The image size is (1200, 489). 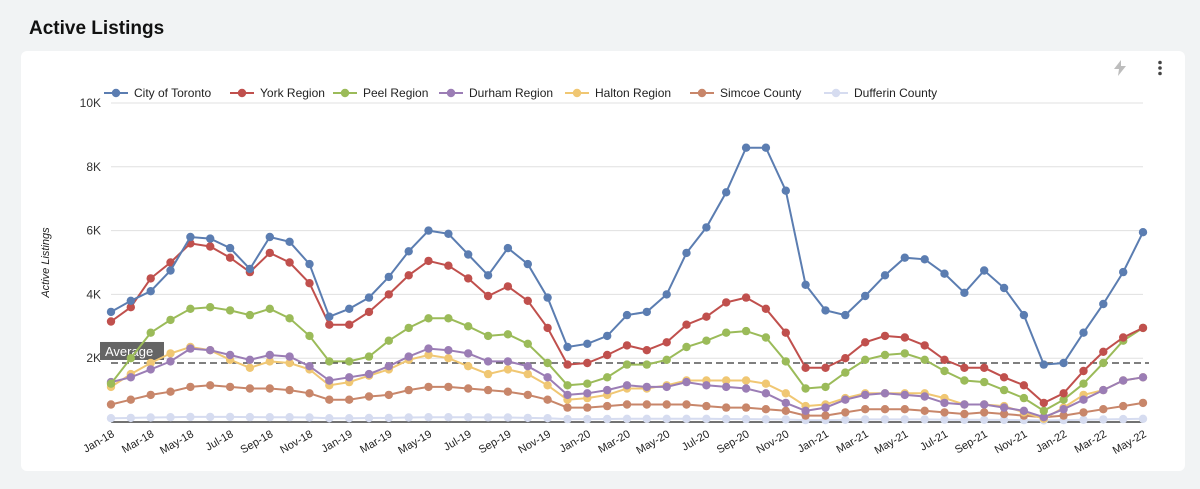 What do you see at coordinates (220, 440) in the screenshot?
I see `x-tick-label: Jul-18` at bounding box center [220, 440].